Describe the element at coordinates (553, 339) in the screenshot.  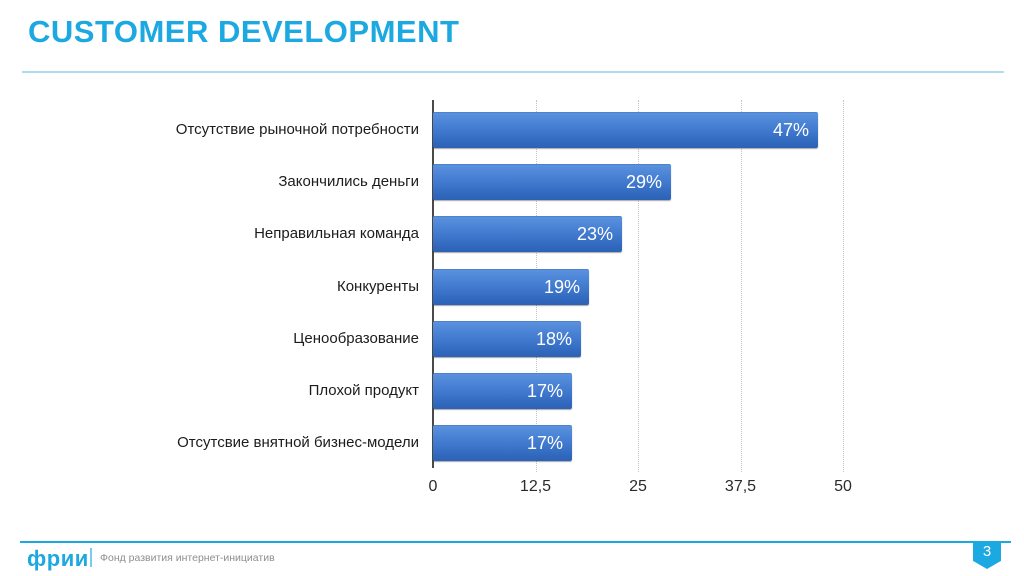
I see `bar-value-label: 18%` at that location.